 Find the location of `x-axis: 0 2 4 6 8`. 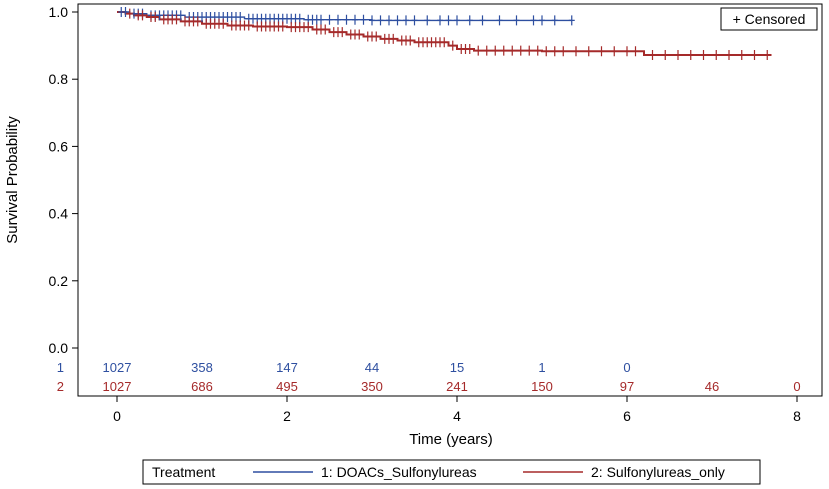

x-axis: 0 2 4 6 8 is located at coordinates (457, 410).